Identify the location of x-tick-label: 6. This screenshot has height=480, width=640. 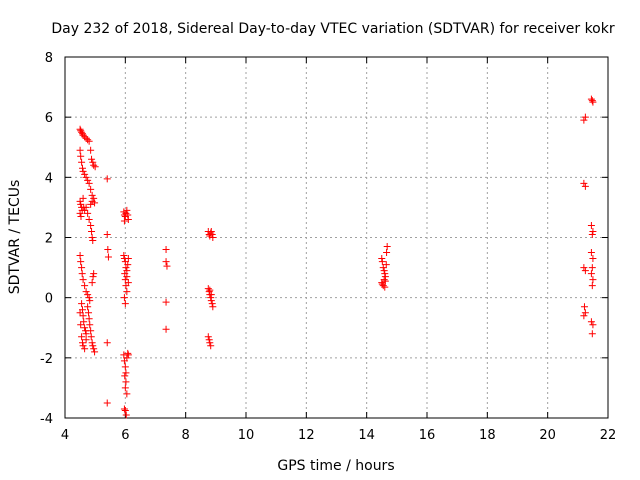
(125, 435).